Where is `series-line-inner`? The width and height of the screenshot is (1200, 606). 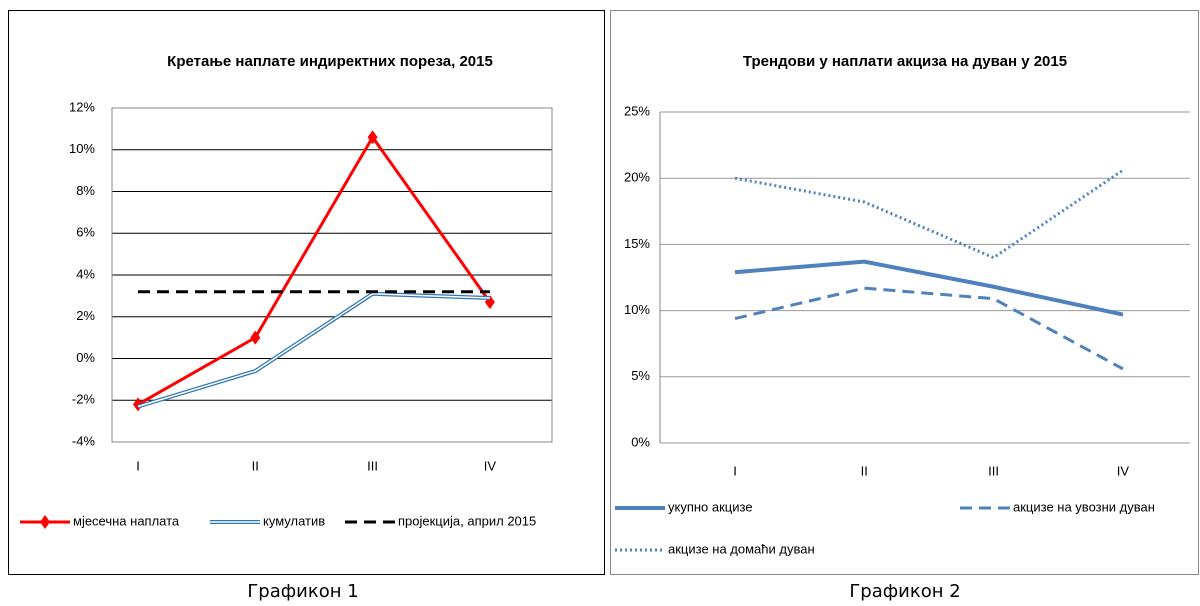
series-line-inner is located at coordinates (313, 350).